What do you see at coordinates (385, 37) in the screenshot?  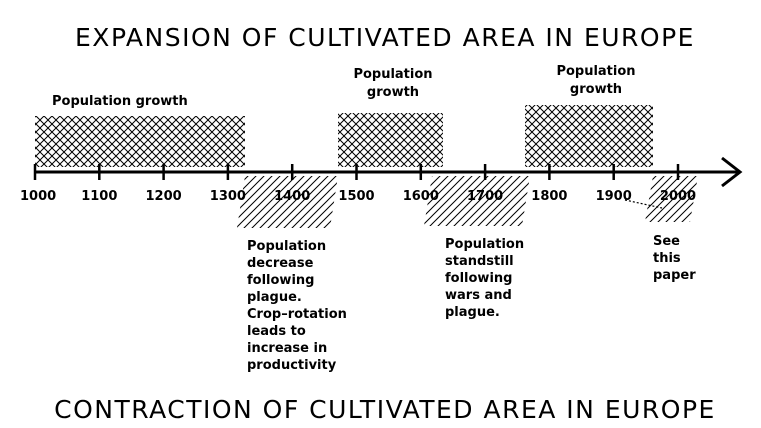 I see `top-title: EXPANSION OF CULTIVATED AREA IN EUROPE` at bounding box center [385, 37].